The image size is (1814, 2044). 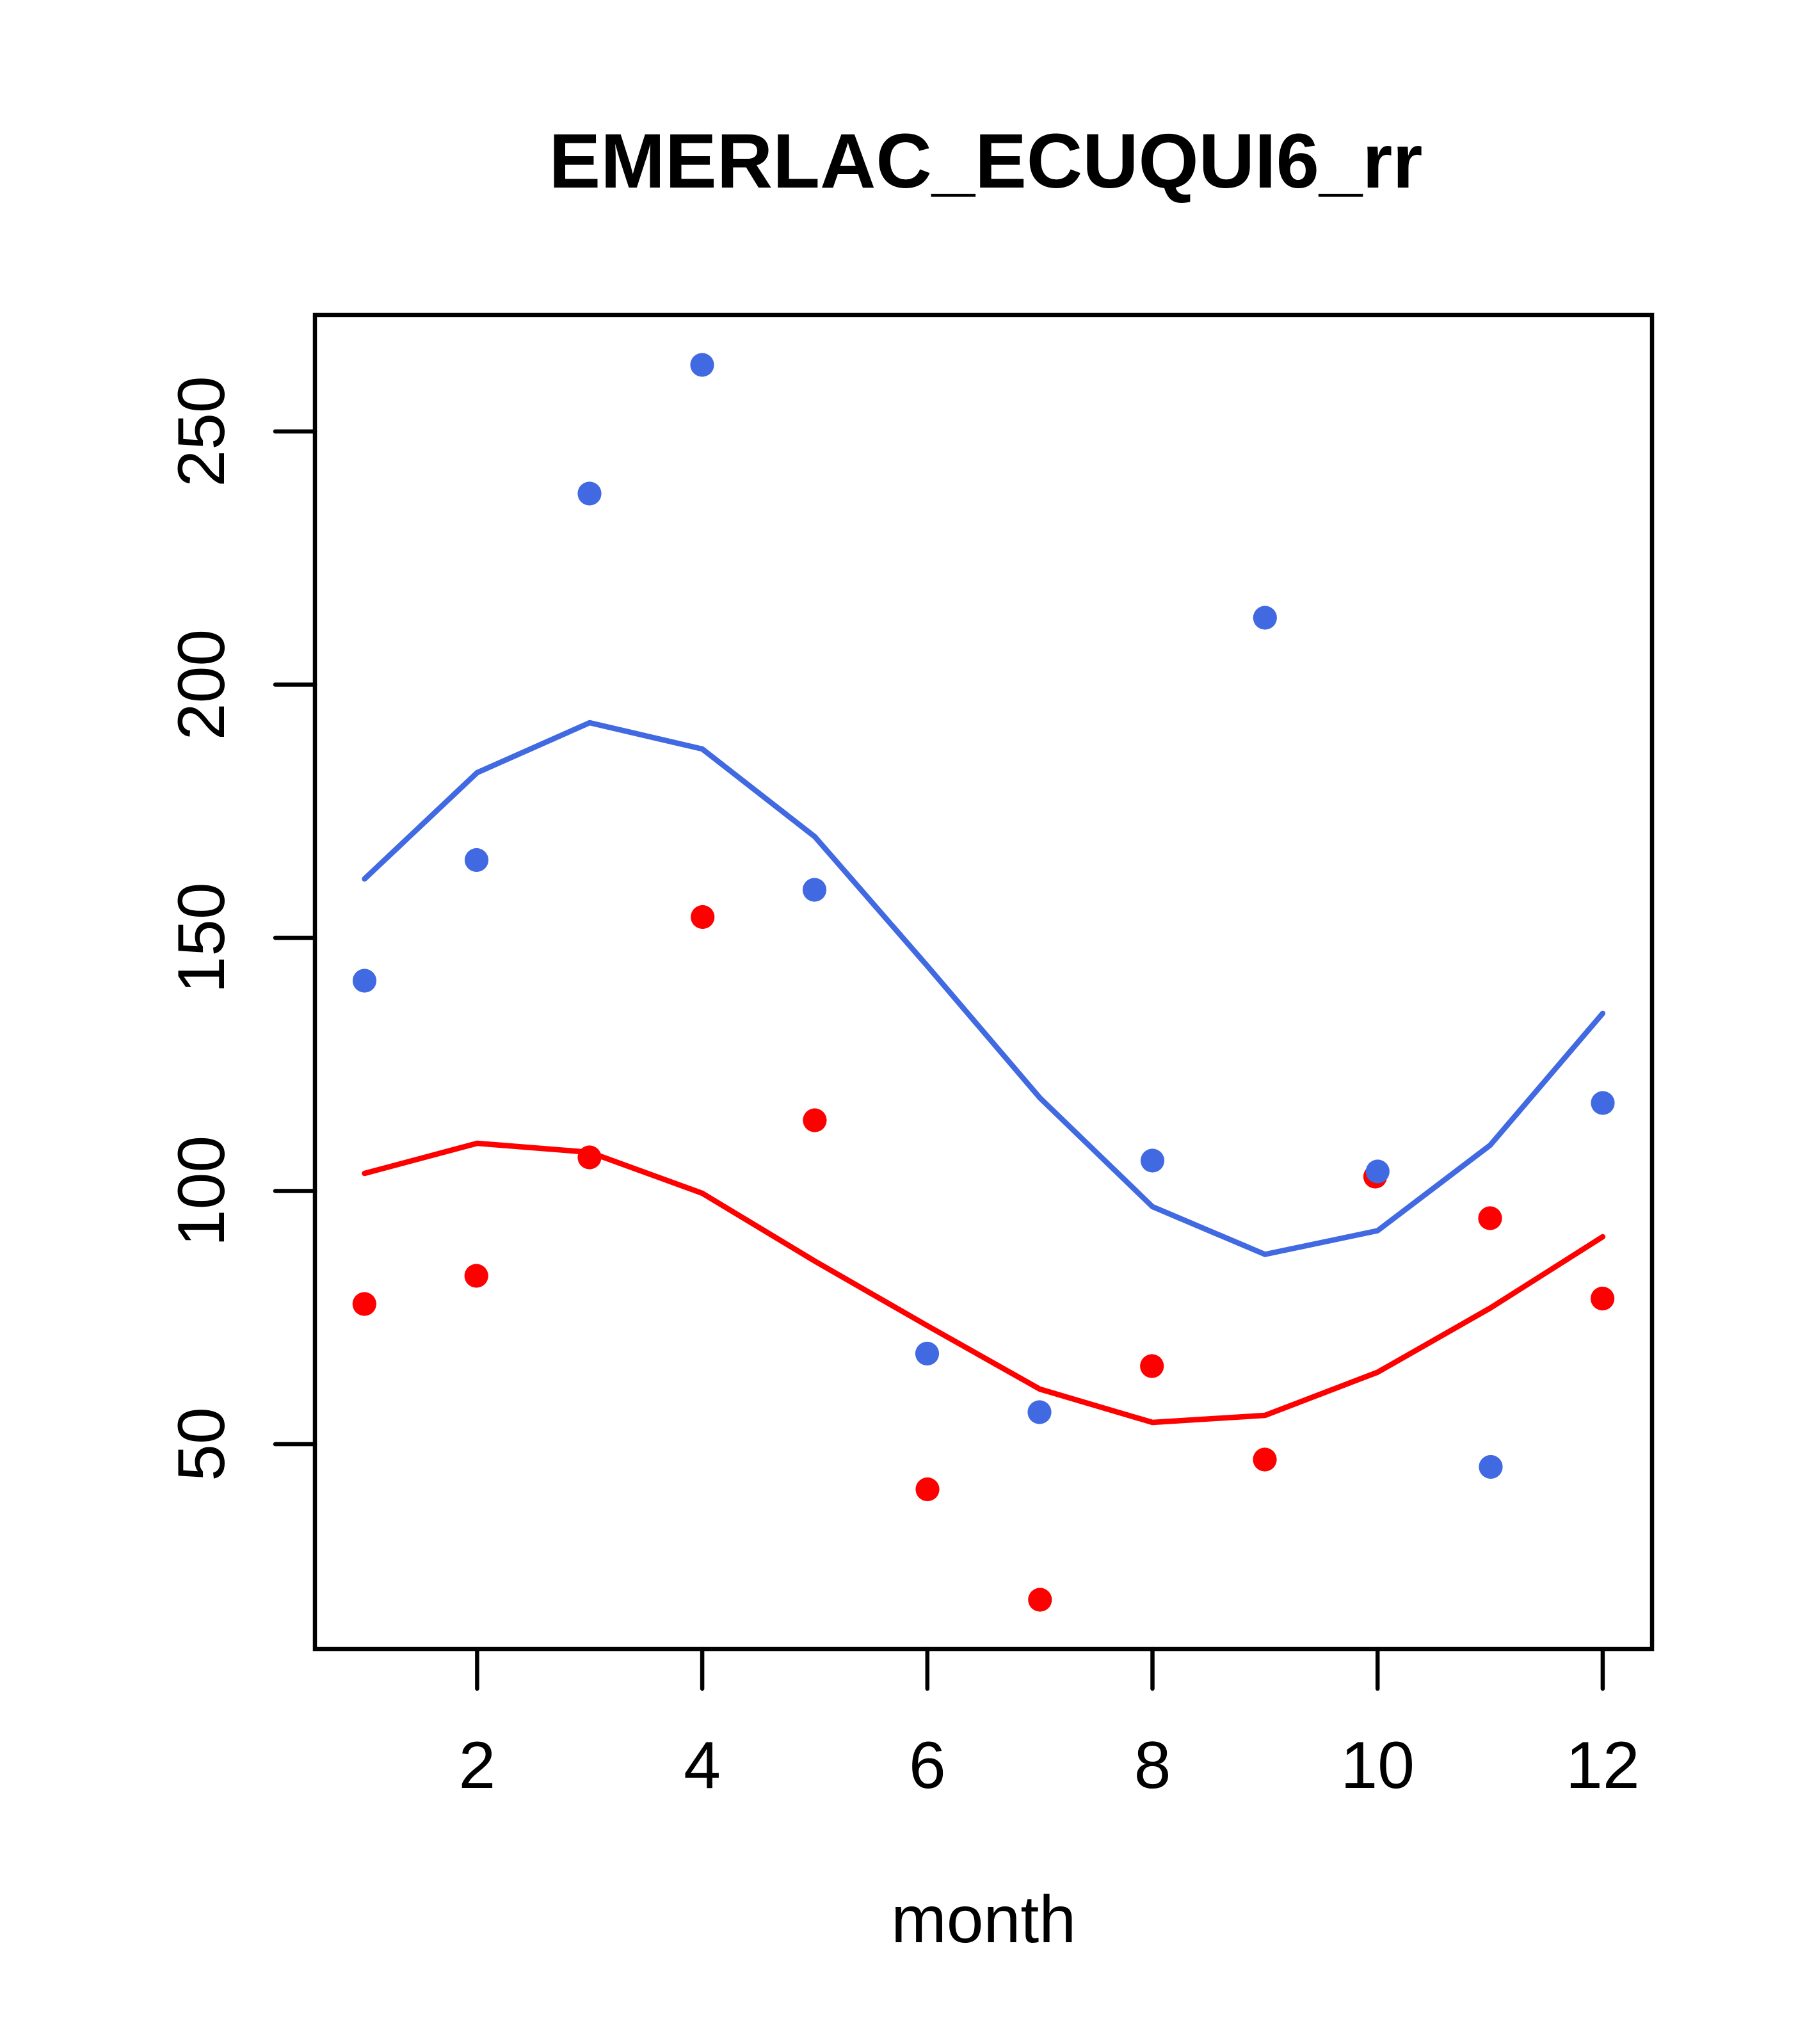 I want to click on svg-text: 12, so click(x=1603, y=1765).